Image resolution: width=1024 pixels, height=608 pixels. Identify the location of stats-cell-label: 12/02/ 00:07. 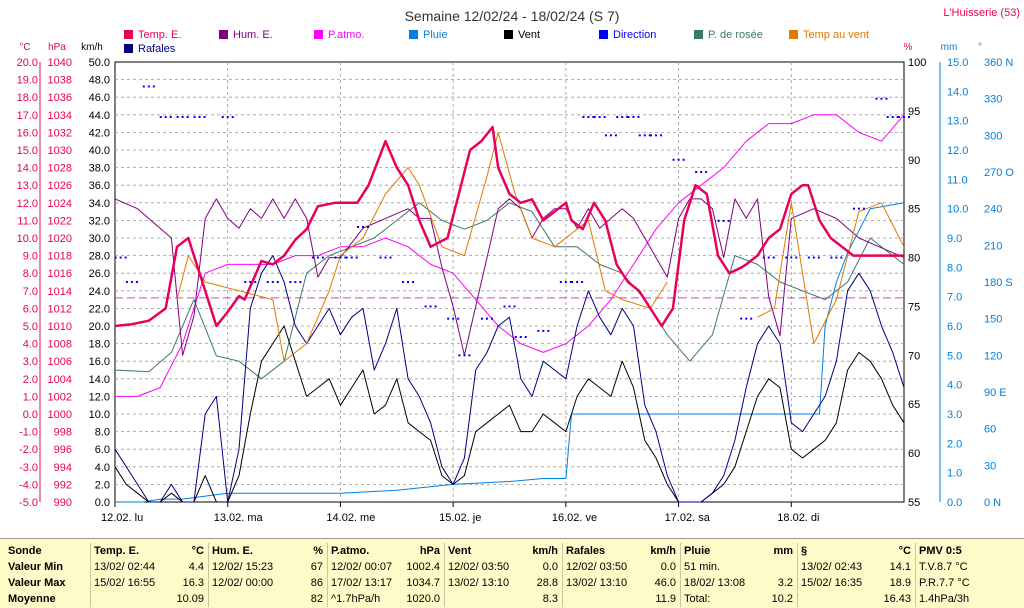
(362, 567).